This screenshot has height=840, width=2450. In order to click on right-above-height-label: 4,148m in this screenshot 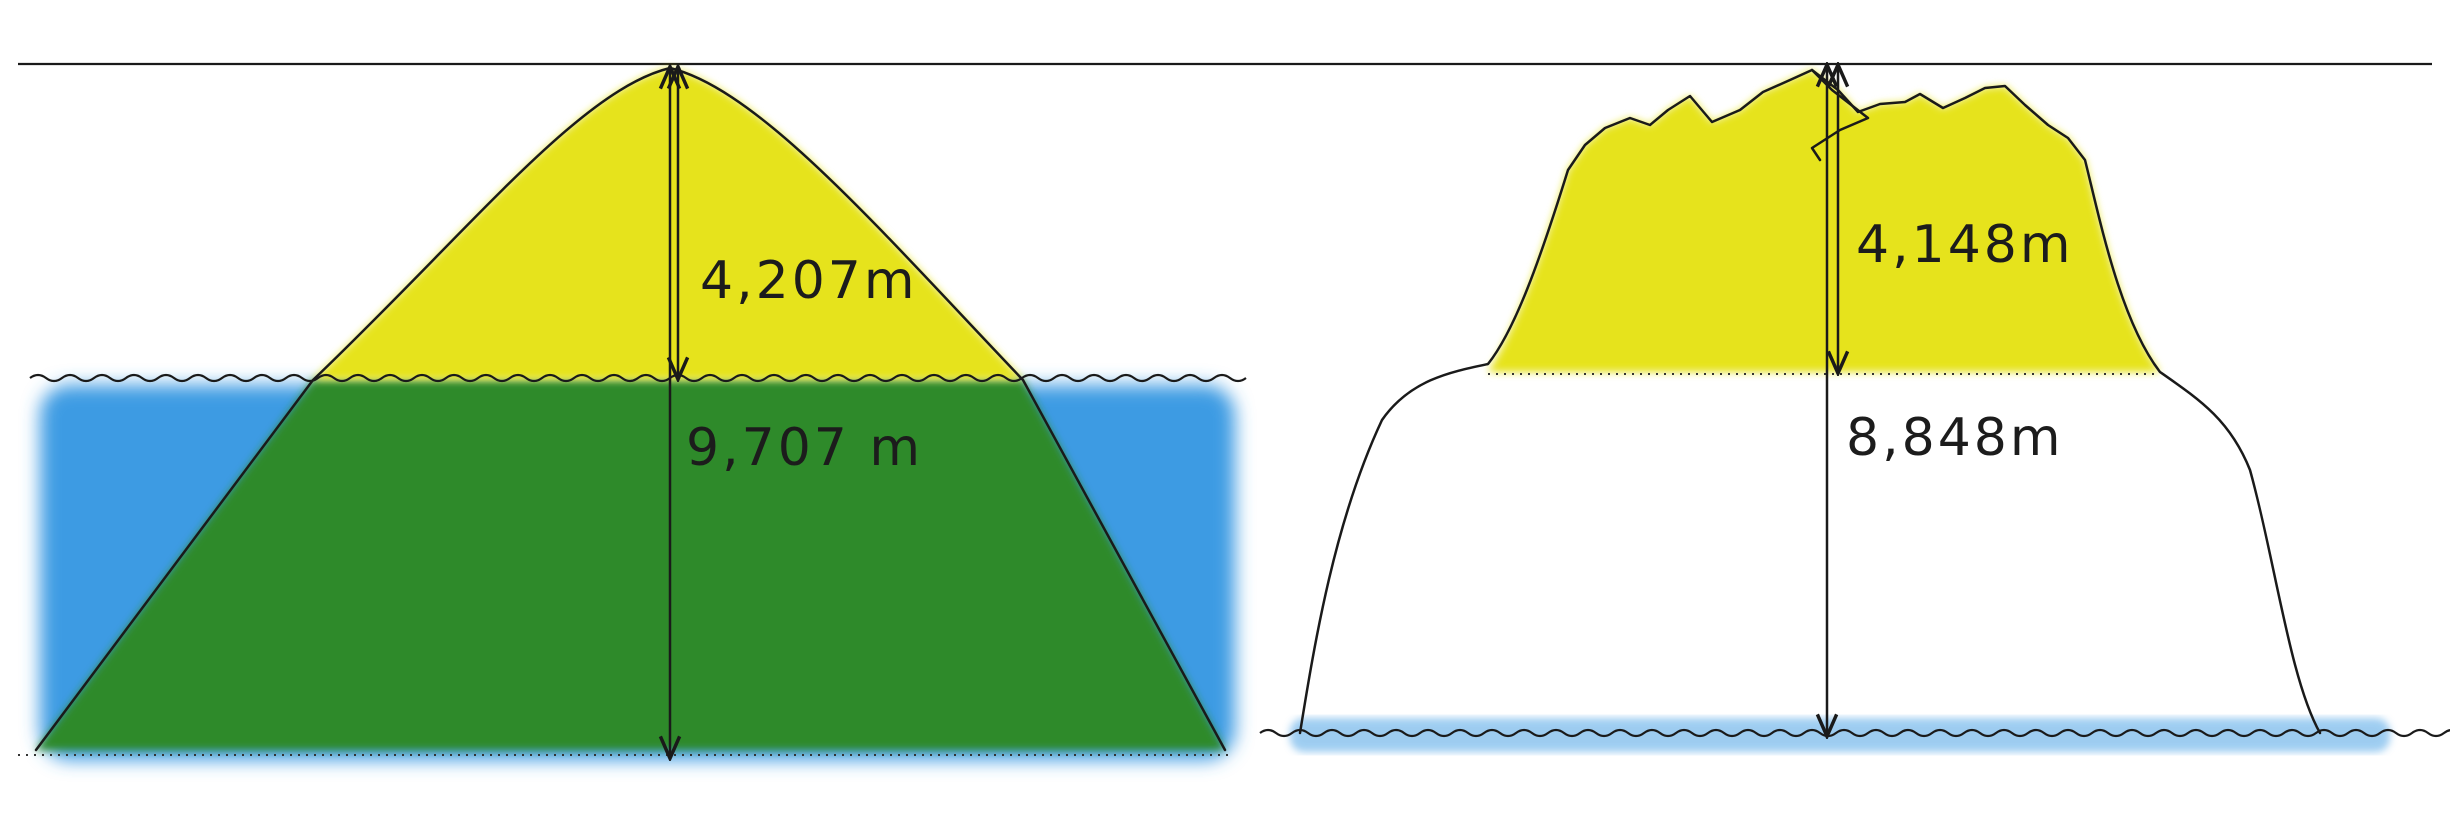, I will do `click(1965, 245)`.